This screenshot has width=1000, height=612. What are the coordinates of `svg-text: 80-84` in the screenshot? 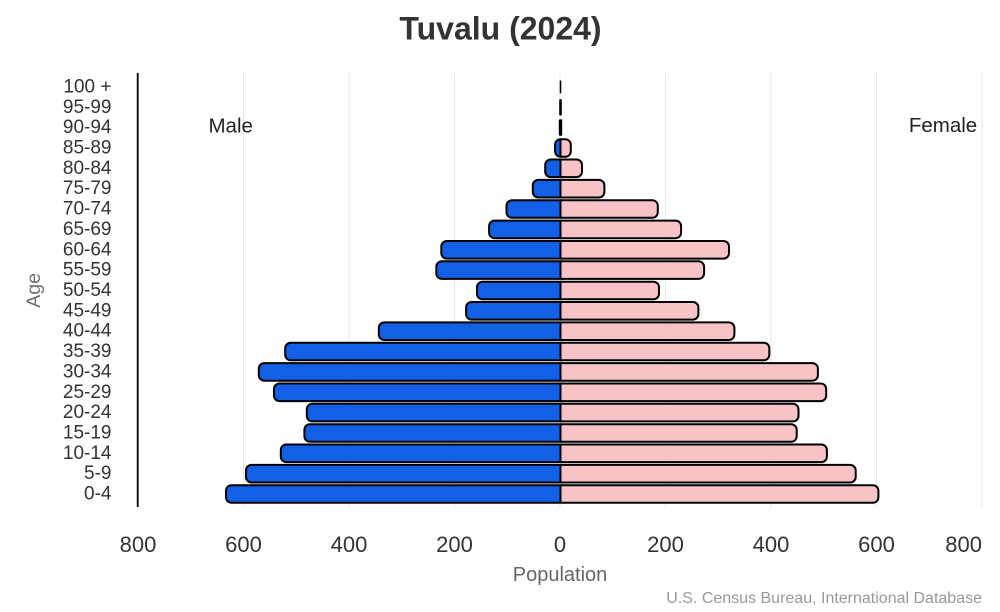 It's located at (87, 168).